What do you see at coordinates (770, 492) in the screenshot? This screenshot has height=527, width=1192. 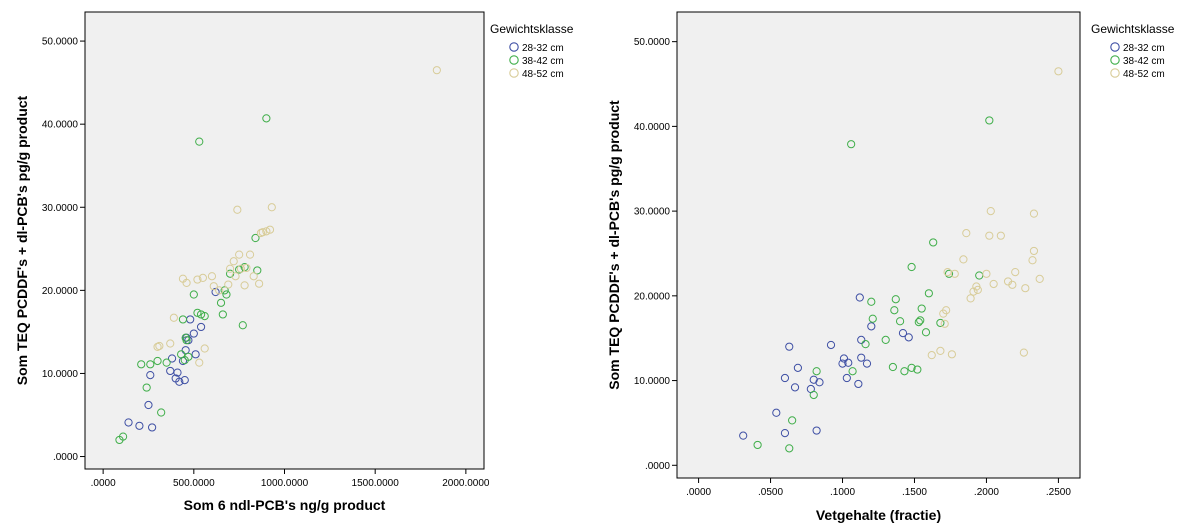 I see `x-tick-label: .0500` at bounding box center [770, 492].